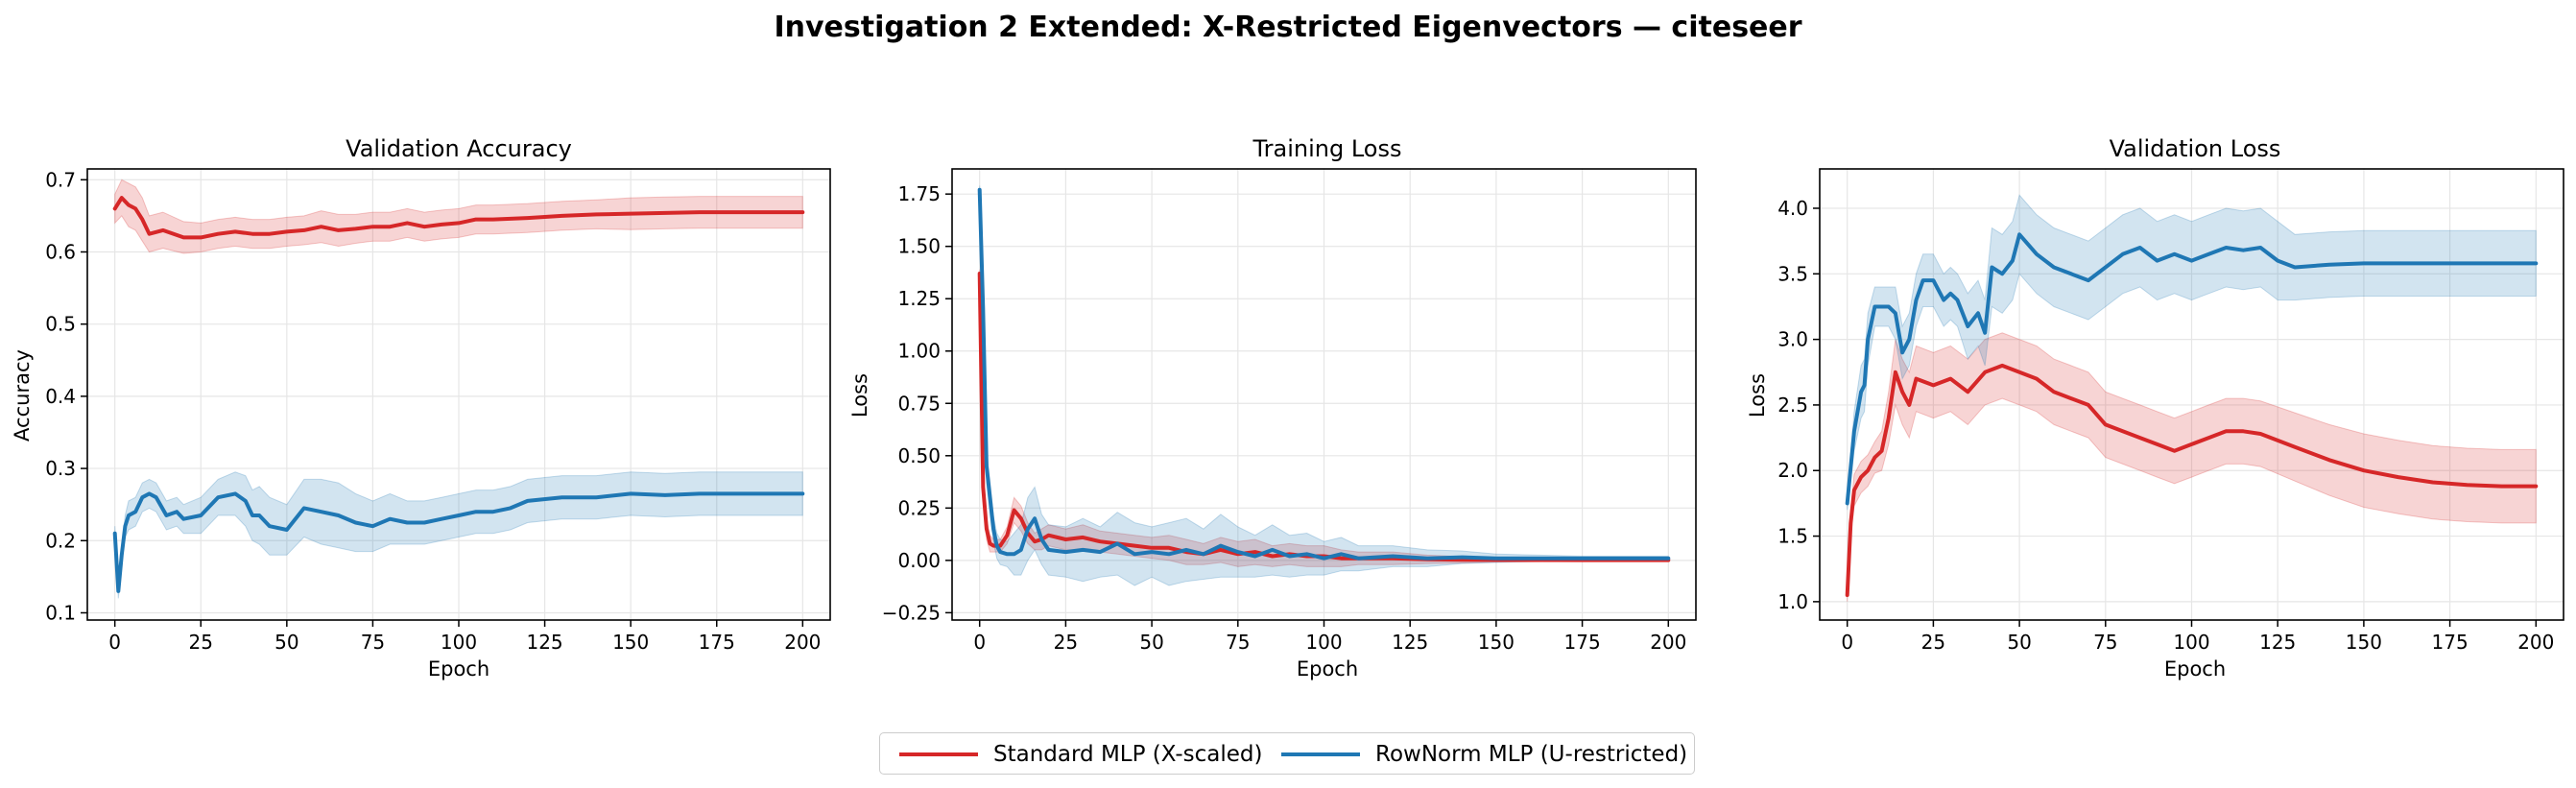  Describe the element at coordinates (919, 507) in the screenshot. I see `y-tick-label: 0.25` at that location.